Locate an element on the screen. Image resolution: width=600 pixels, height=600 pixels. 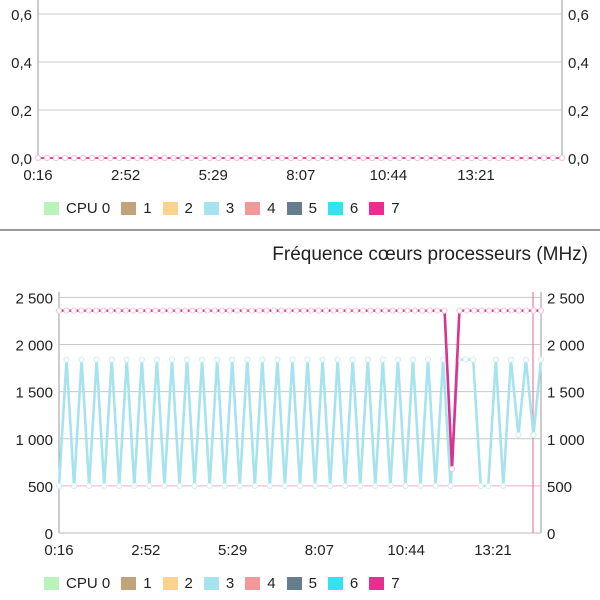
y-tick-label-left: 1 000 is located at coordinates (34, 440).